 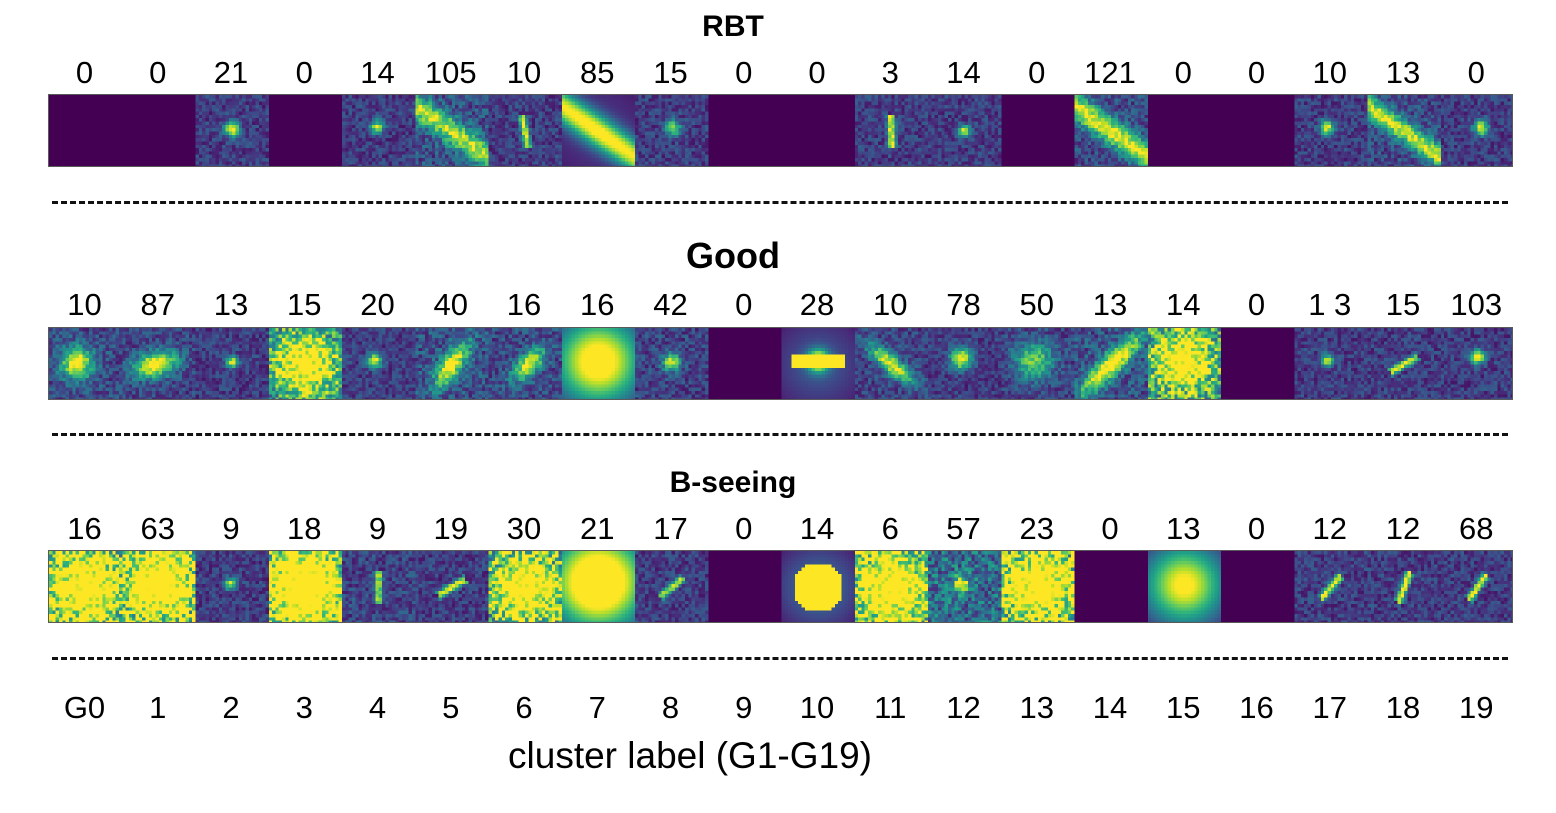 I want to click on cluster-count: 19, so click(x=450, y=529).